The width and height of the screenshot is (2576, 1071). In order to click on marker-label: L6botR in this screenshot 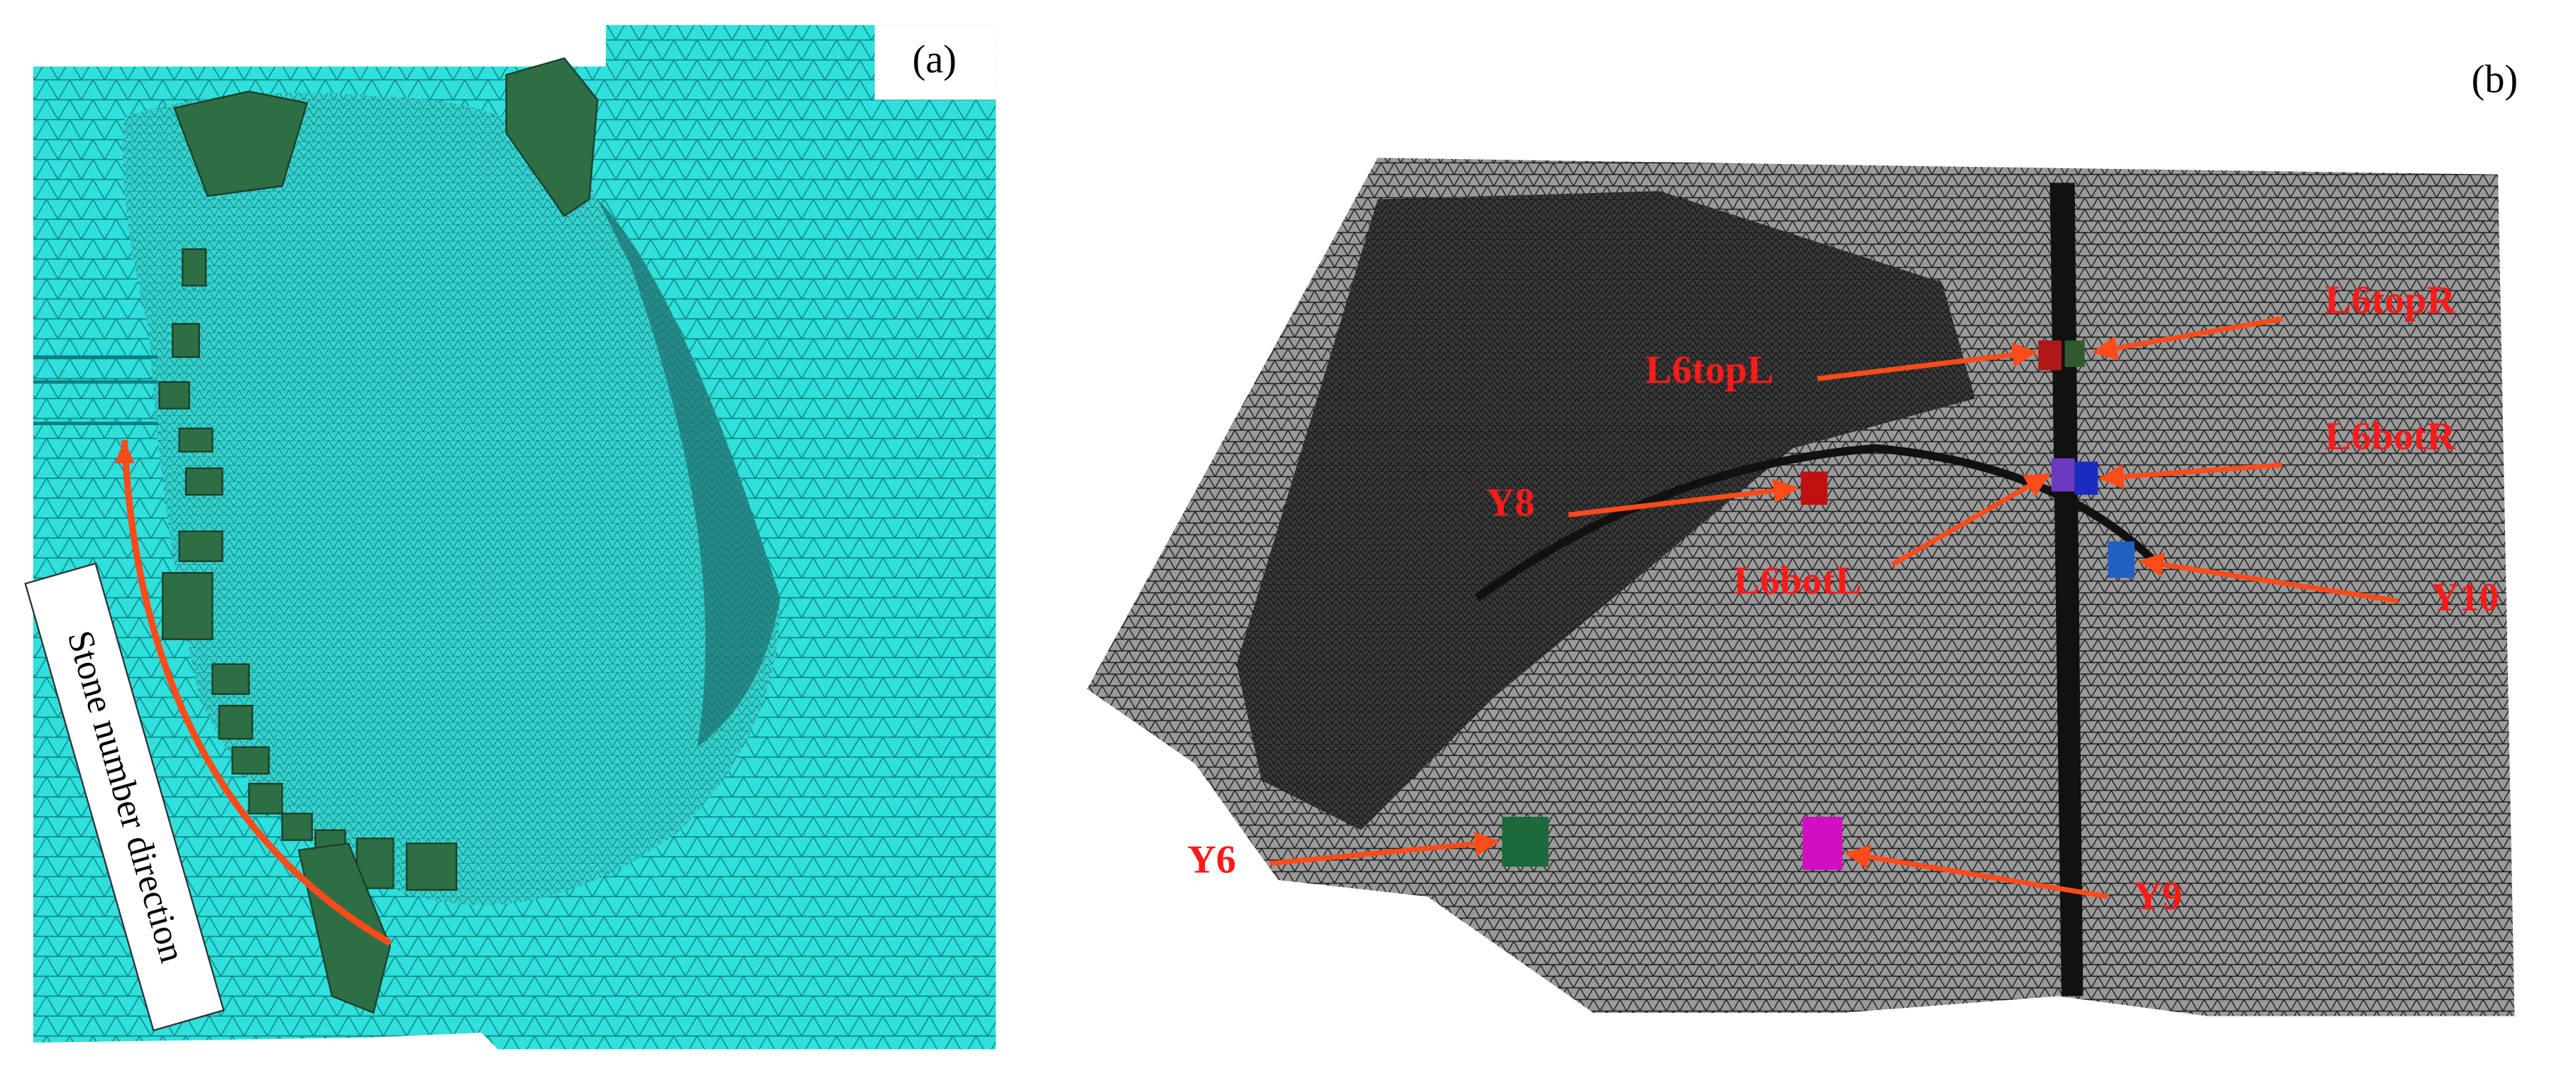, I will do `click(2390, 436)`.